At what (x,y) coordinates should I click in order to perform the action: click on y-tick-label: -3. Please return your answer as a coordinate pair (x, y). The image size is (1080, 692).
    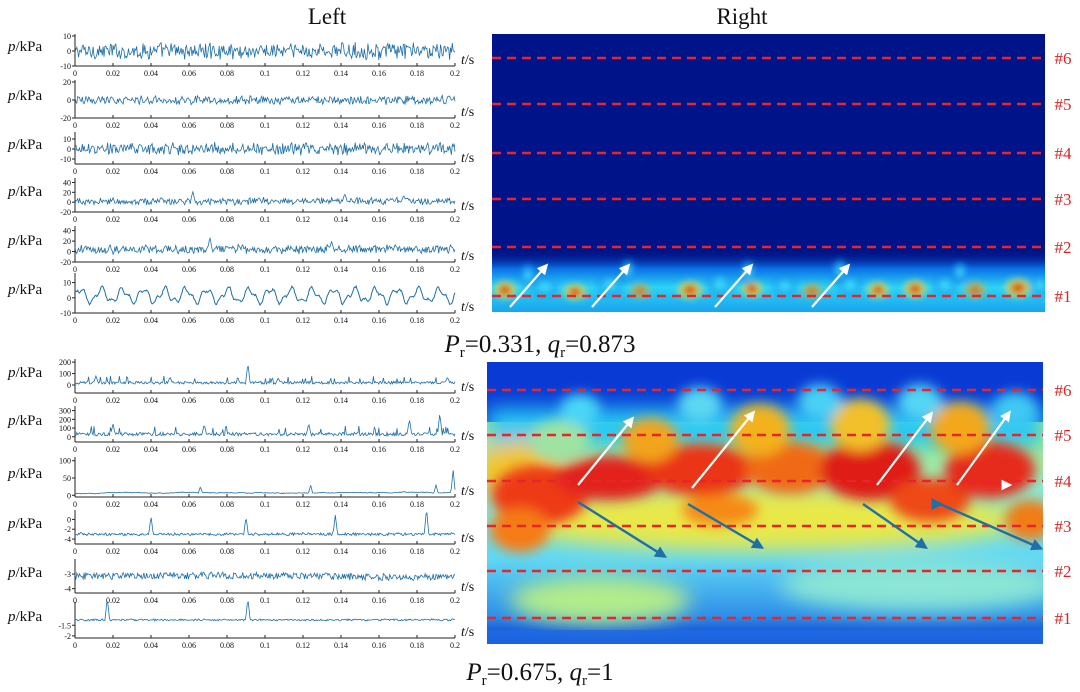
    Looking at the image, I should click on (67, 574).